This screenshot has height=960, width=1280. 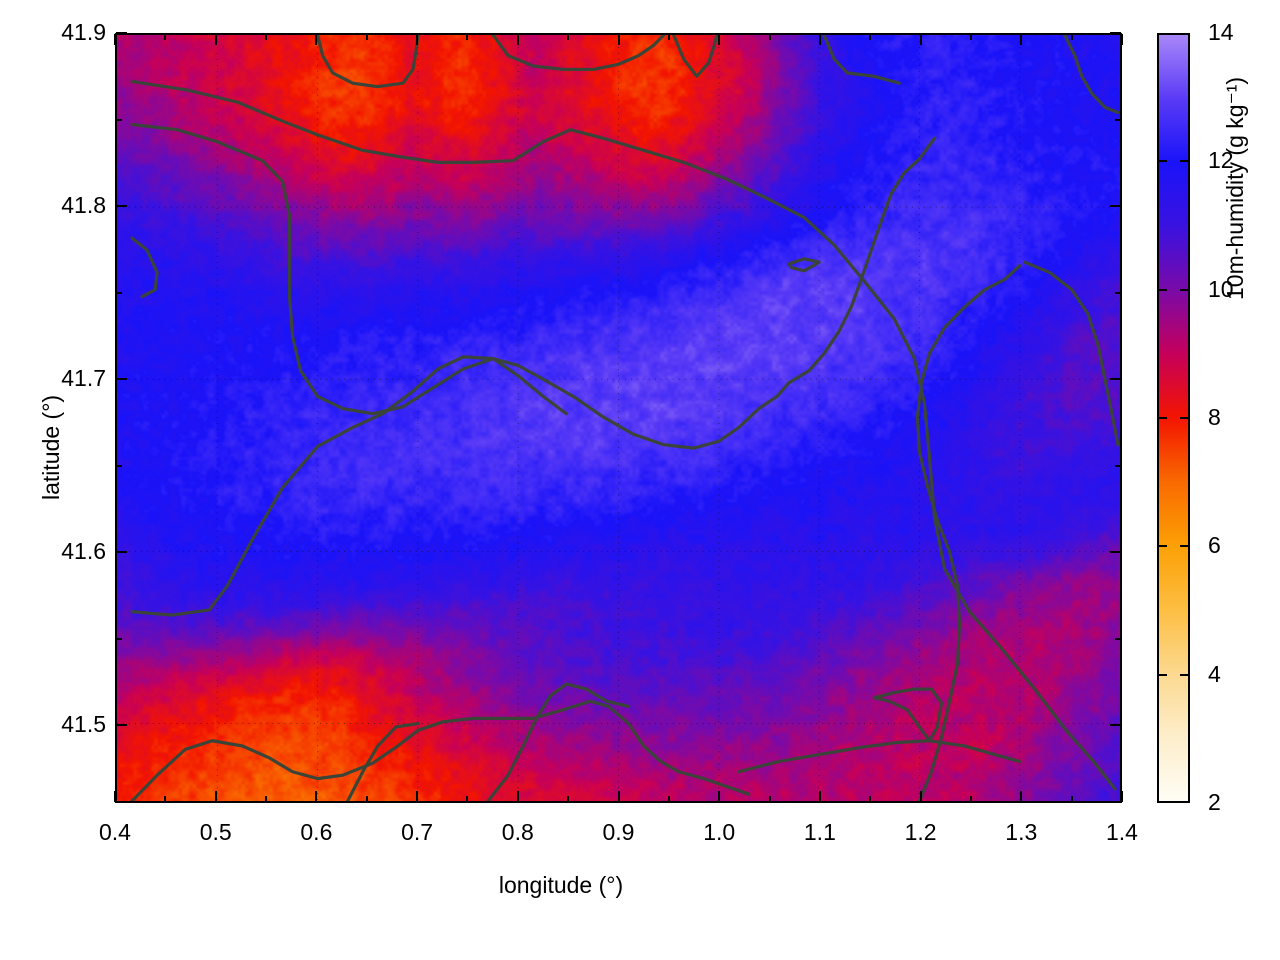 What do you see at coordinates (83, 205) in the screenshot?
I see `y-tick-label: 41.8` at bounding box center [83, 205].